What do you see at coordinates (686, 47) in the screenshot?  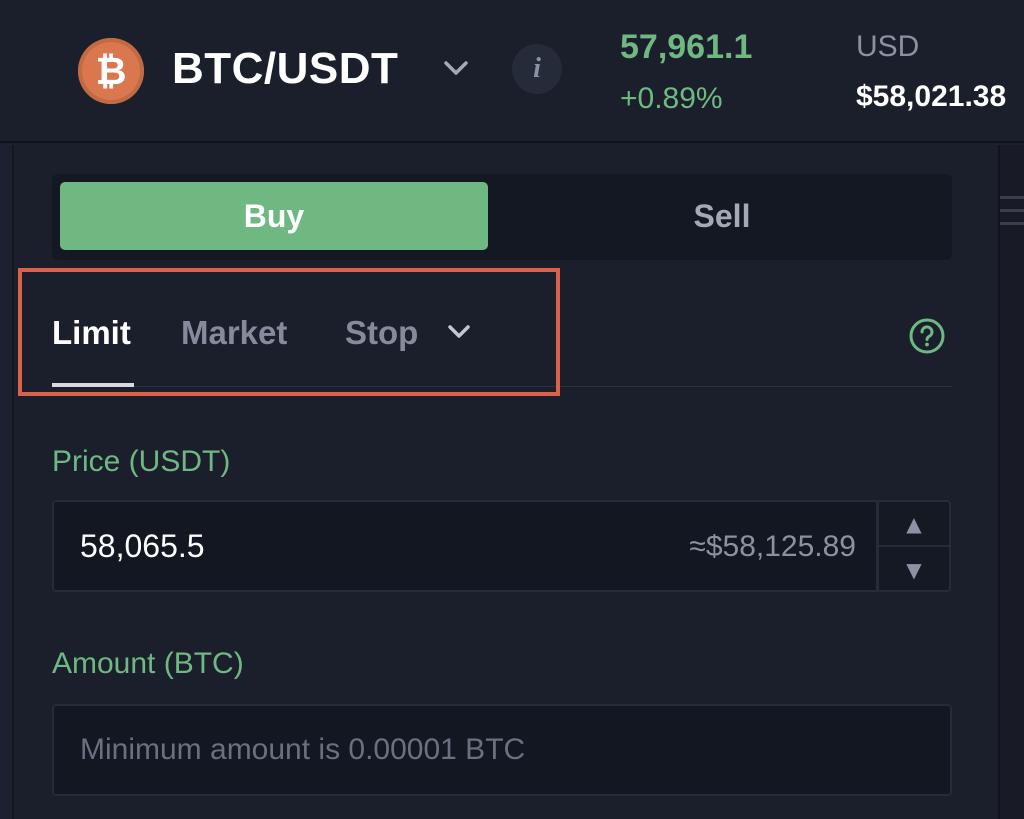 I see `last-price: 57,961.1` at bounding box center [686, 47].